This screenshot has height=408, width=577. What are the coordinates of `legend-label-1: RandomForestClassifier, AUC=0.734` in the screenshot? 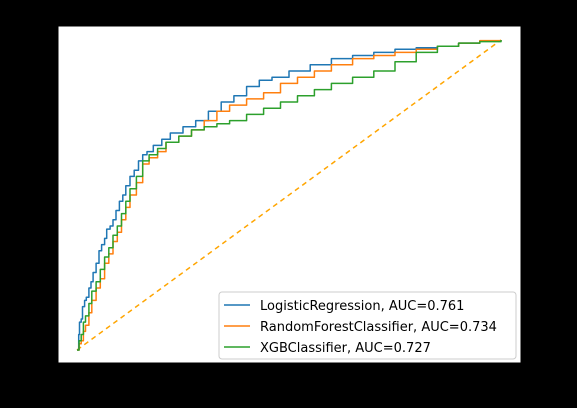 It's located at (378, 327).